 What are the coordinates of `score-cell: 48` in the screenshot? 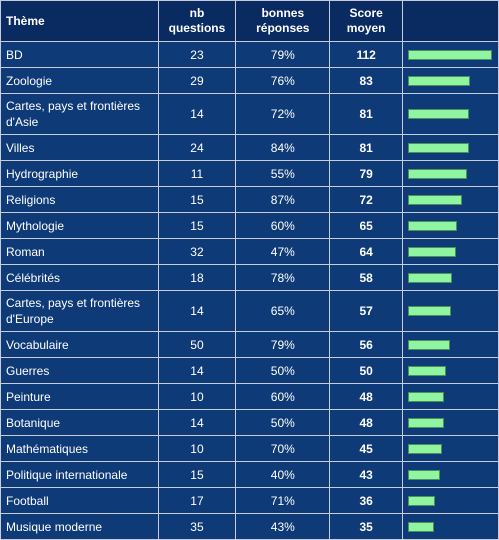 It's located at (366, 422).